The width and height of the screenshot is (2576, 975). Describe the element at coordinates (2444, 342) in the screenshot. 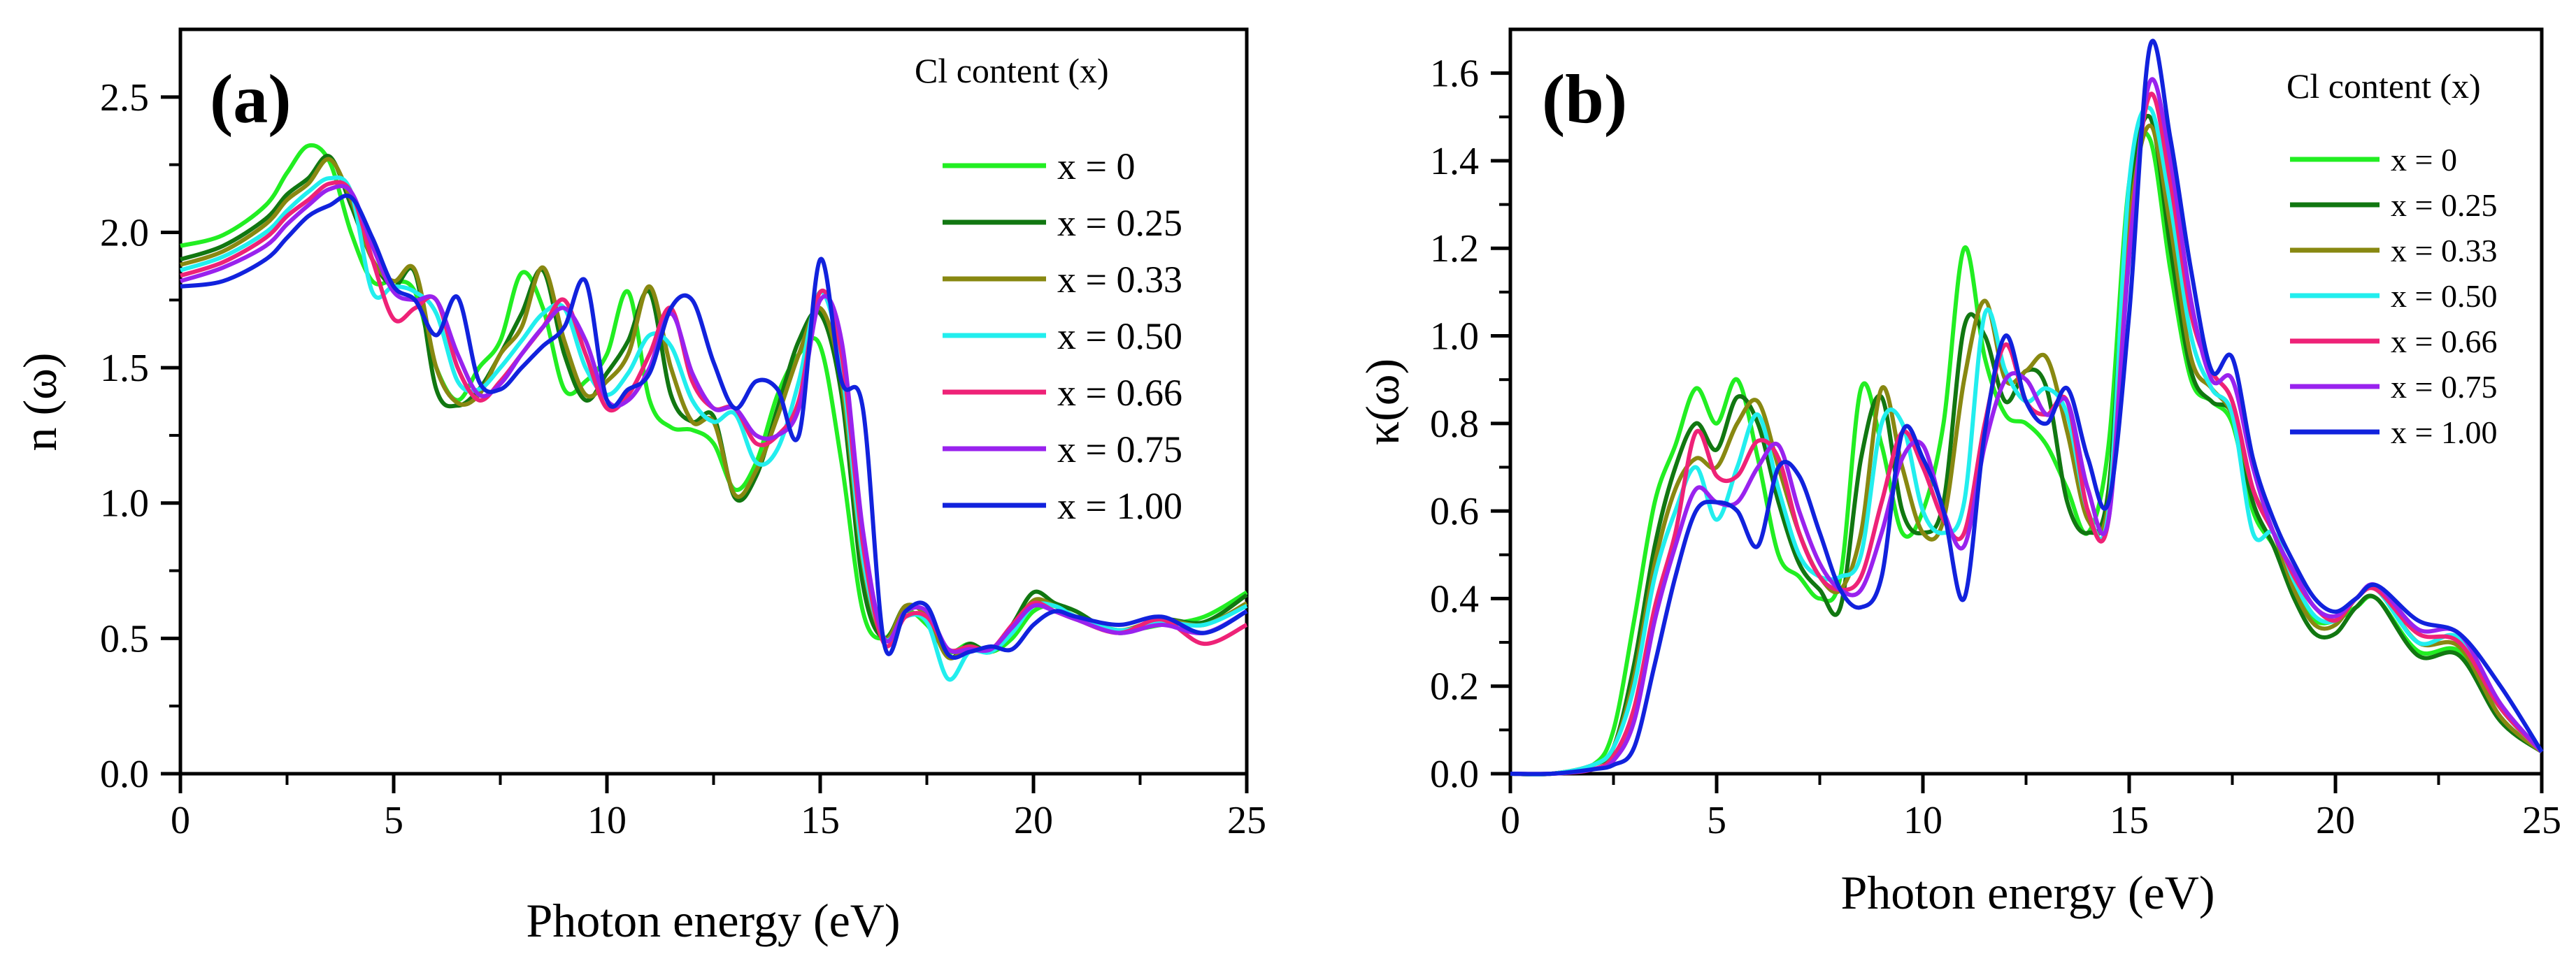

I see `legend-label-b: x = 0.66` at that location.